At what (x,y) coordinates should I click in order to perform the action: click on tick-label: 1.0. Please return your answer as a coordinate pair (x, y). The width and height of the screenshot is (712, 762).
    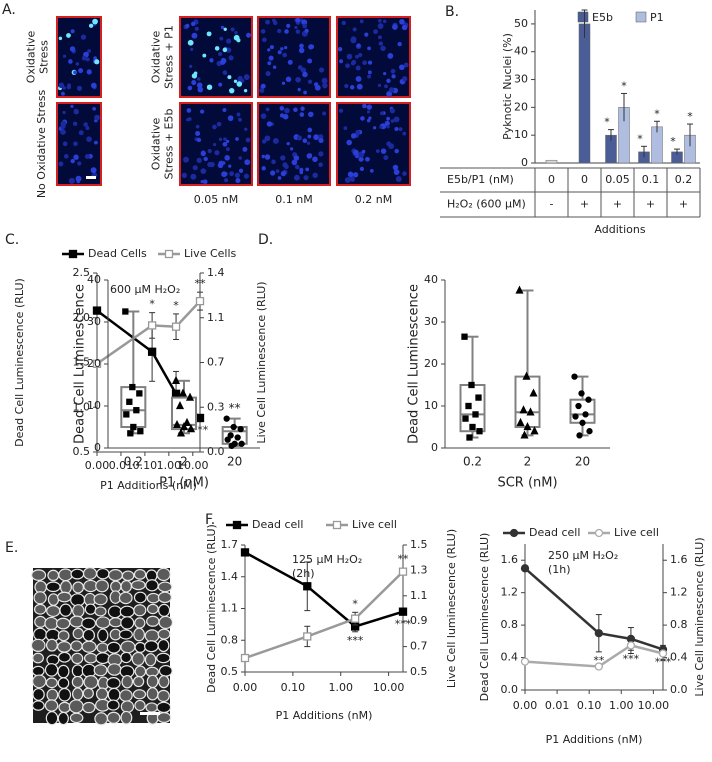
    Looking at the image, I should click on (82, 406).